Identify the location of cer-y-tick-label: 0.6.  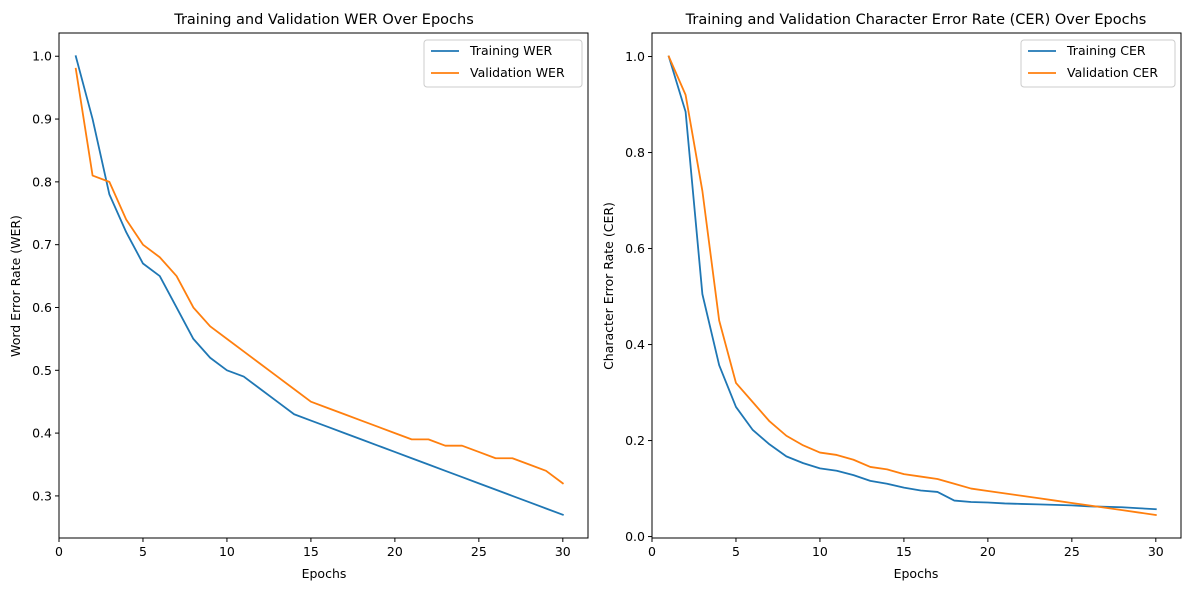
(635, 248).